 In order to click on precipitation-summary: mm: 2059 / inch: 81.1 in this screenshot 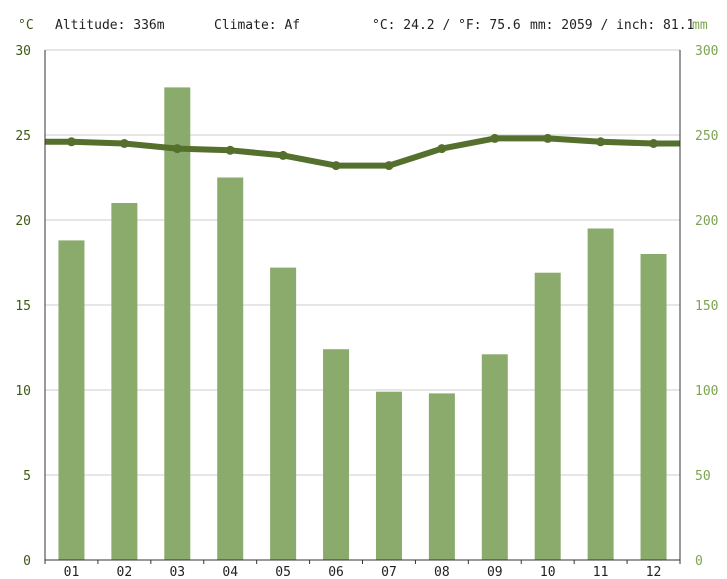, I will do `click(612, 25)`.